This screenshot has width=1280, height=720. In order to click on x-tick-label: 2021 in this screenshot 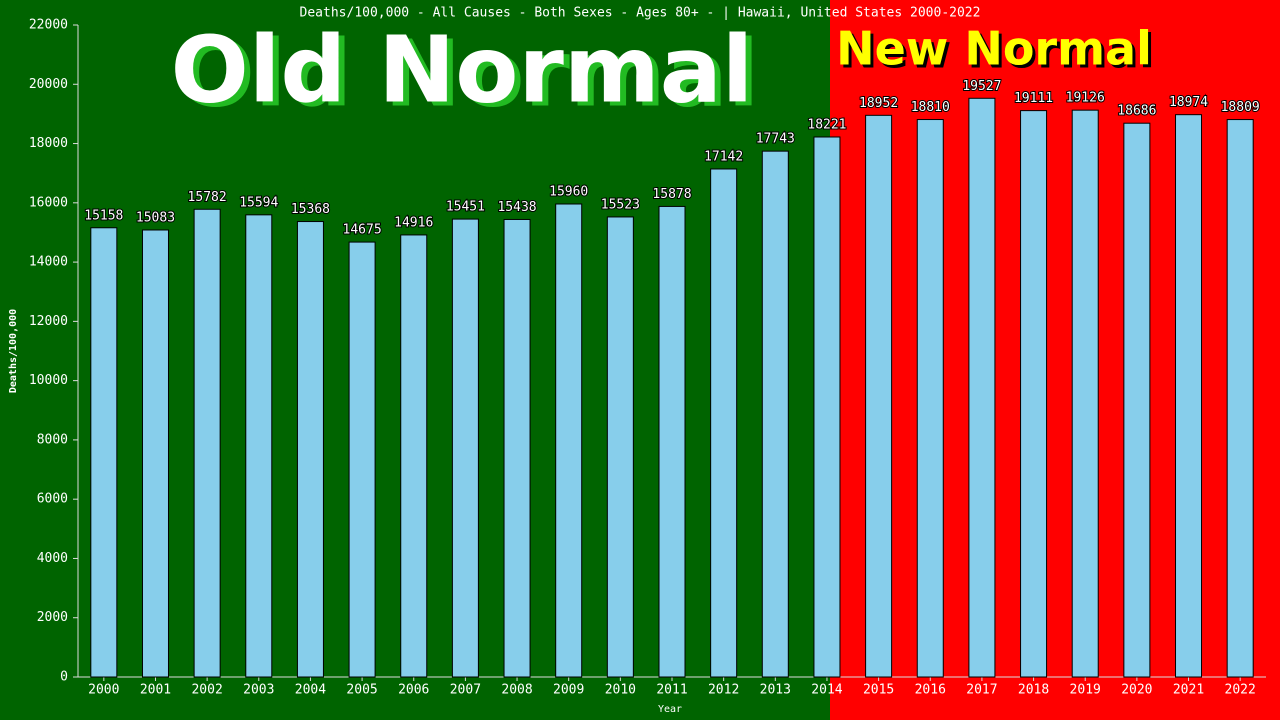, I will do `click(1188, 690)`.